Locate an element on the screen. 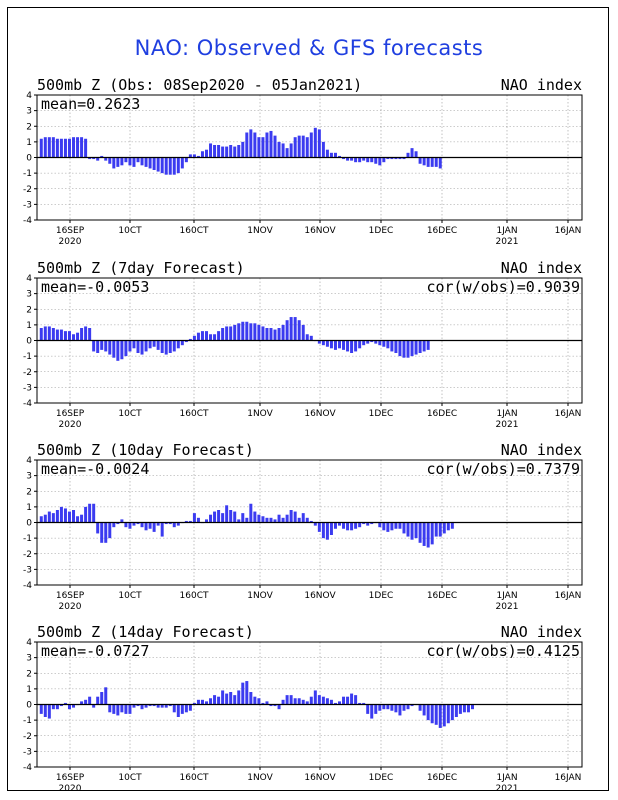 This screenshot has height=800, width=618. mean-label: mean=-0.0024 is located at coordinates (95, 469).